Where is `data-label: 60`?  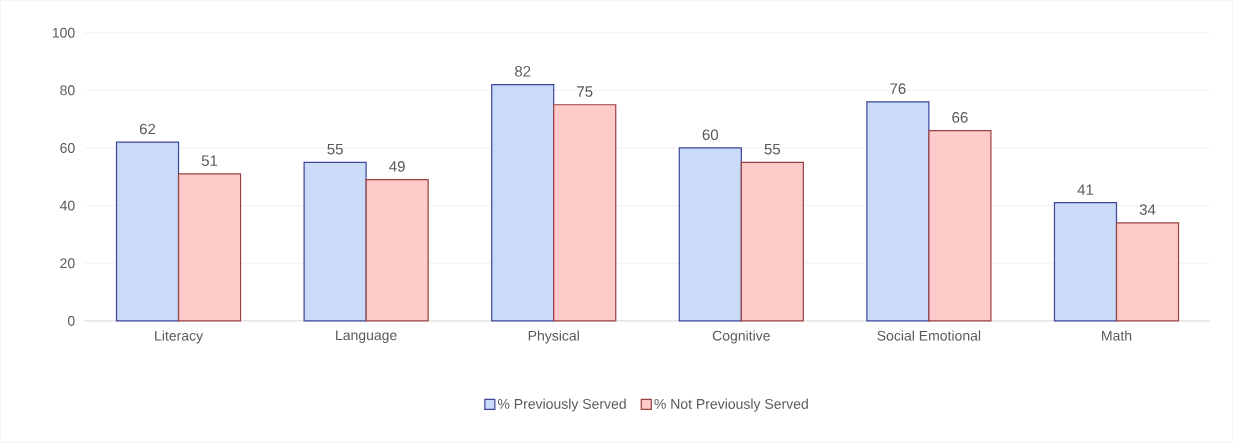
data-label: 60 is located at coordinates (710, 135).